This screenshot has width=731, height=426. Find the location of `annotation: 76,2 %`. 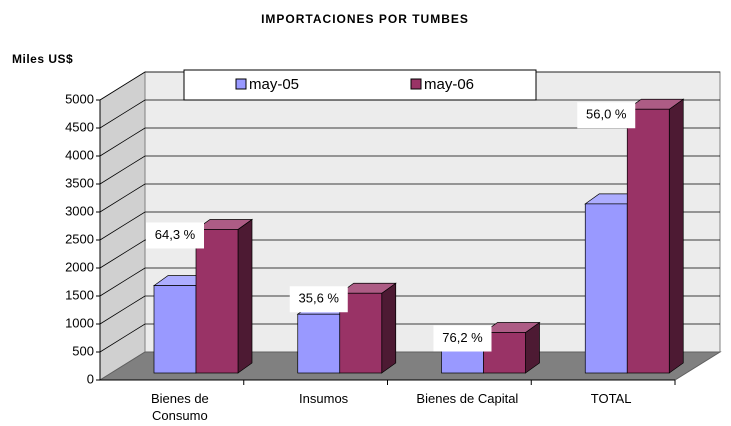

annotation: 76,2 % is located at coordinates (462, 337).